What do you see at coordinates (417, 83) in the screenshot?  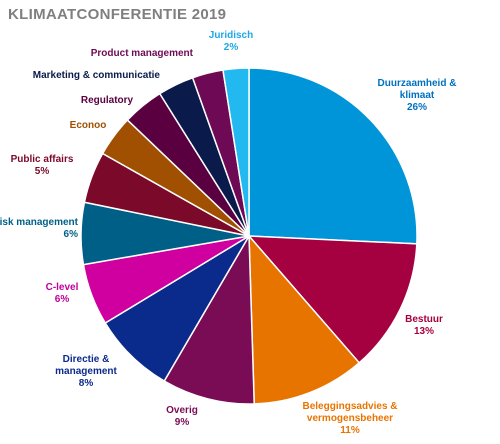 I see `slice-name-label: Duurzaamheid &` at bounding box center [417, 83].